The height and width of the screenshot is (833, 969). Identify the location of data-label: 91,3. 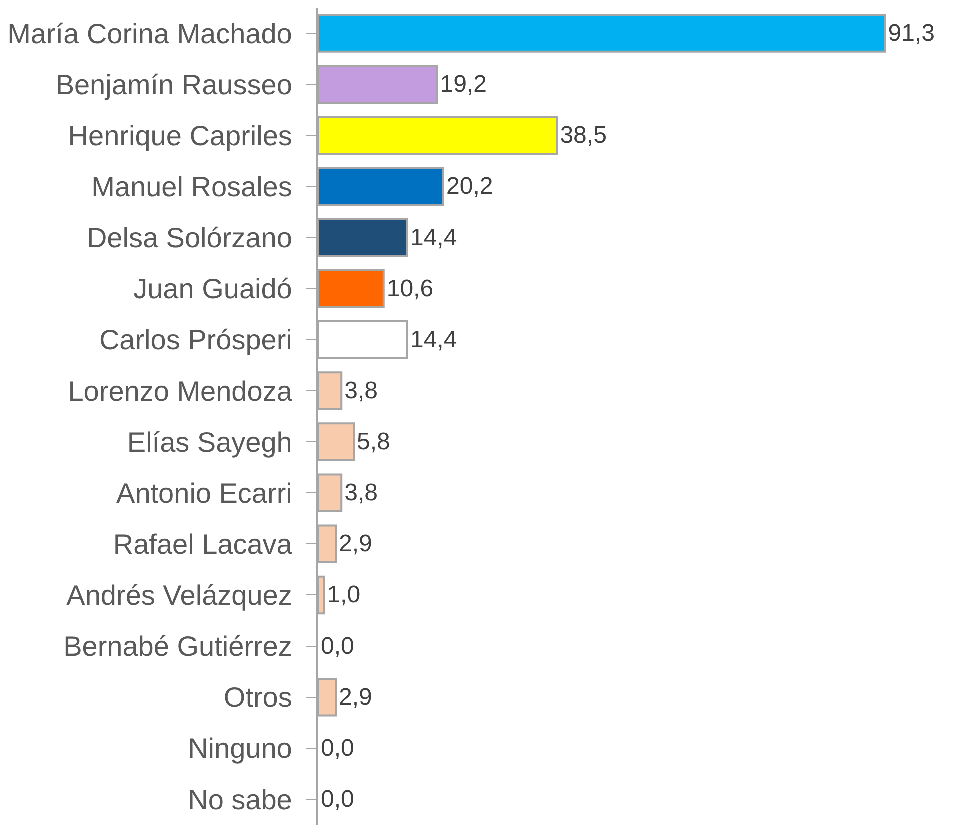
(911, 34).